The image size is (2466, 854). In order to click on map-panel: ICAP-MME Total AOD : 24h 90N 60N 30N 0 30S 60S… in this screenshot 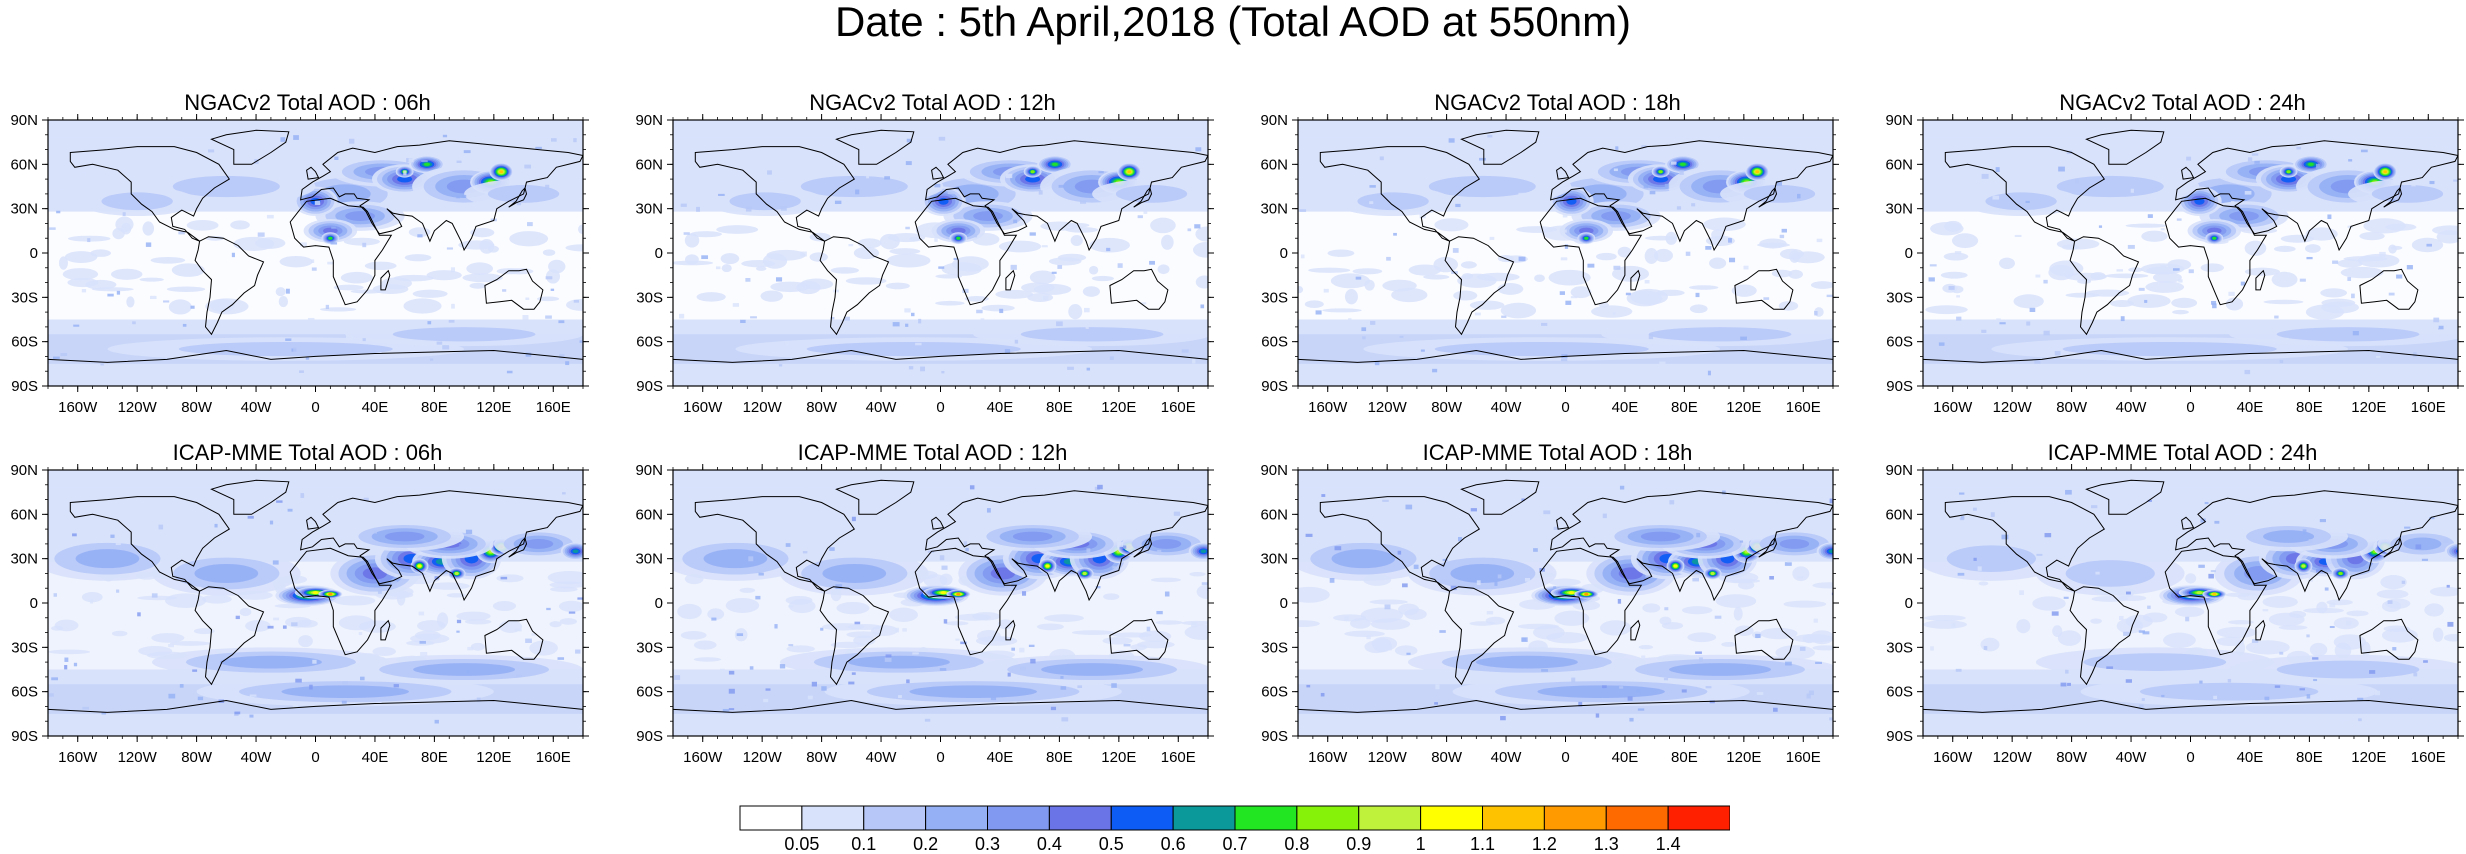, I will do `click(2169, 610)`.